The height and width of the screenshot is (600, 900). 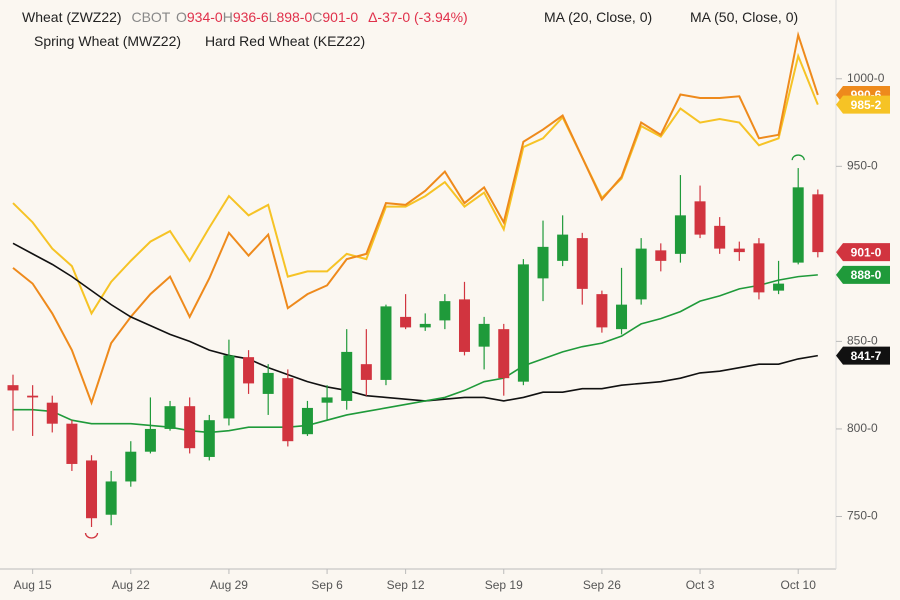 What do you see at coordinates (866, 252) in the screenshot?
I see `price-tag-label: 901-0` at bounding box center [866, 252].